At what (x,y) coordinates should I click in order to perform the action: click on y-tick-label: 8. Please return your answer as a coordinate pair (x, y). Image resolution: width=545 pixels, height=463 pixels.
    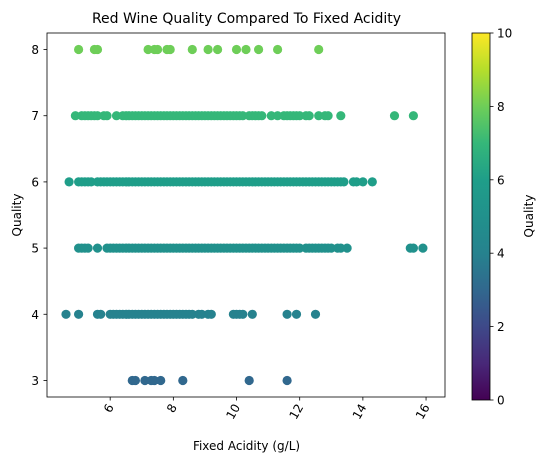
    Looking at the image, I should click on (35, 50).